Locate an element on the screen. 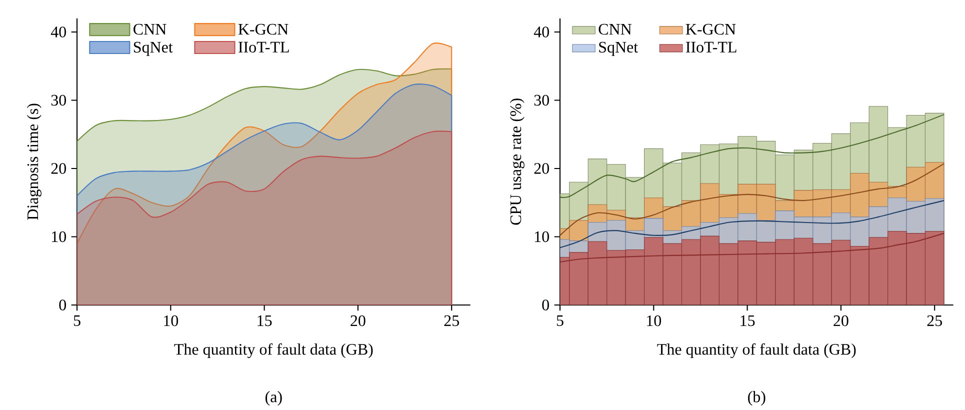 This screenshot has width=965, height=410. text: (b) is located at coordinates (757, 398).